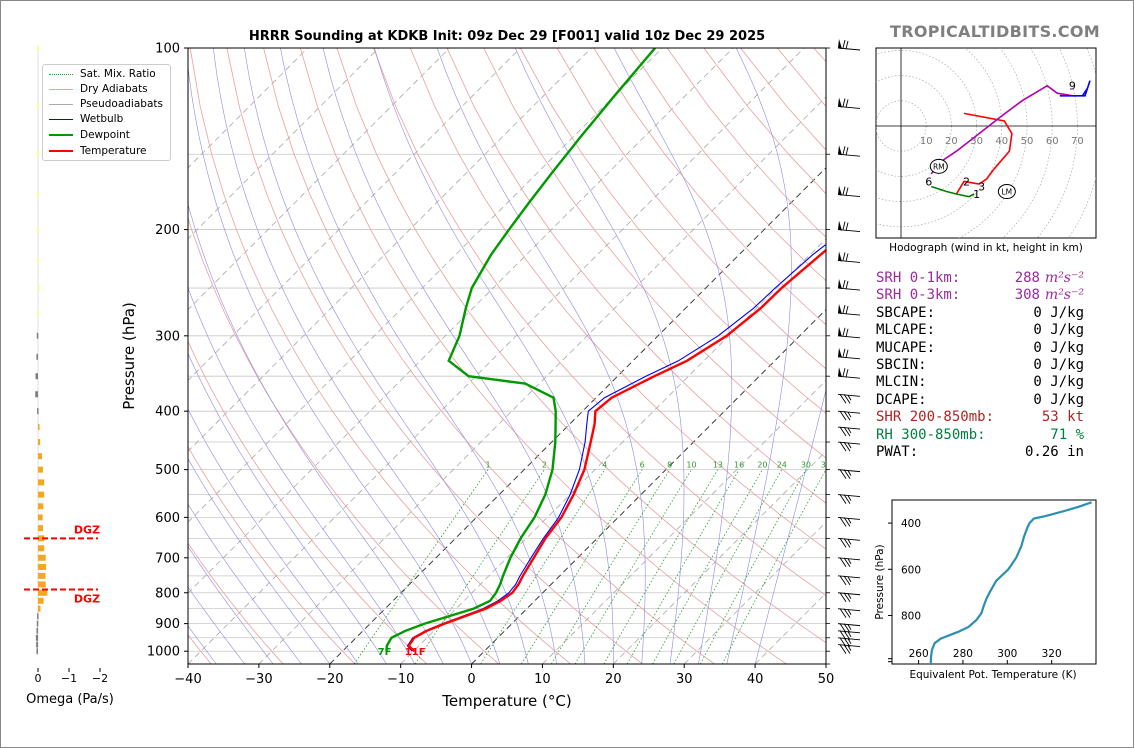  I want to click on mixing-ratio-label: 24, so click(782, 465).